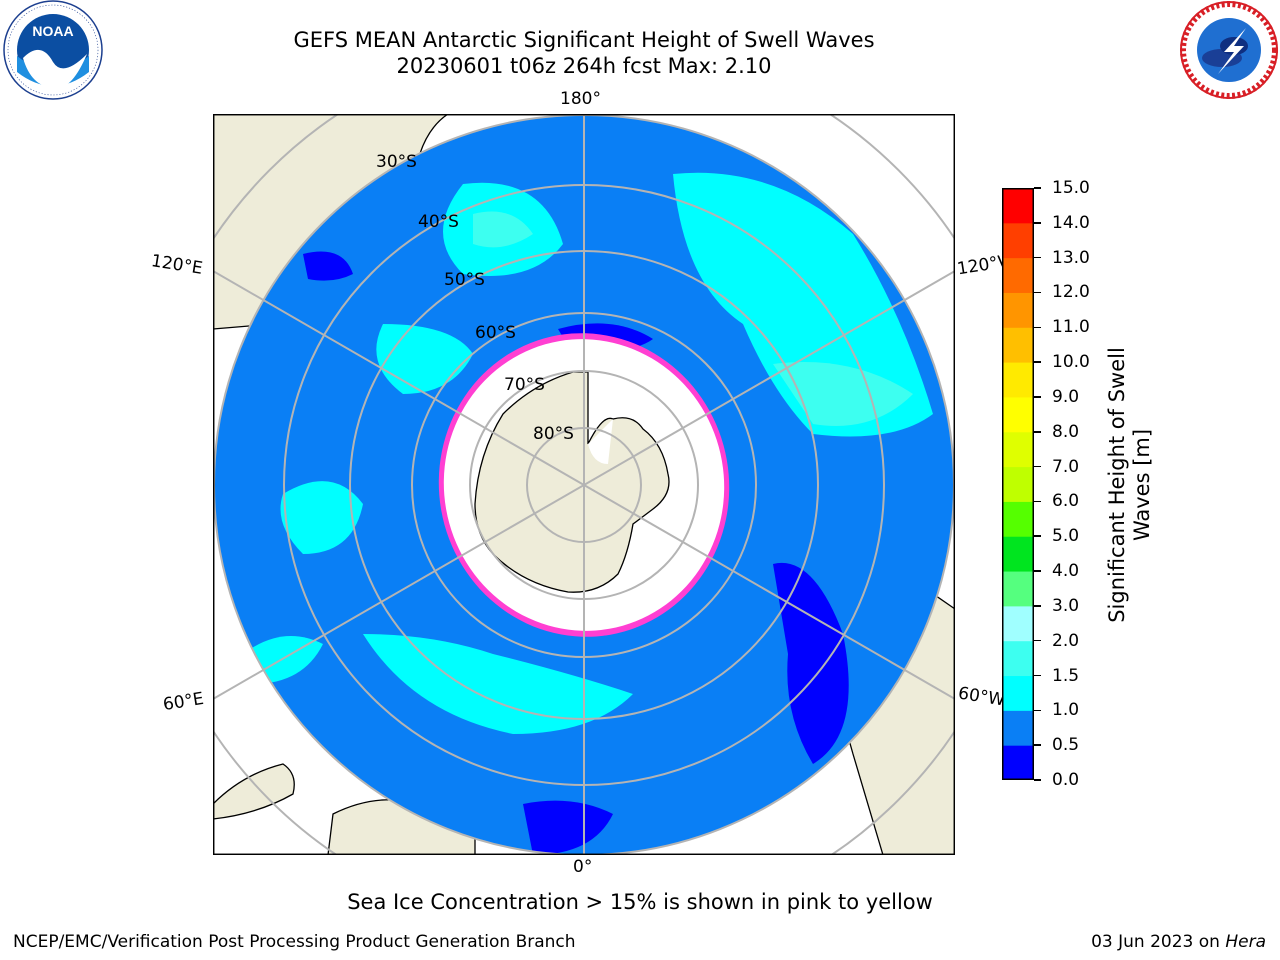  Describe the element at coordinates (1066, 466) in the screenshot. I see `colorbar-tick-label: 7.0` at that location.